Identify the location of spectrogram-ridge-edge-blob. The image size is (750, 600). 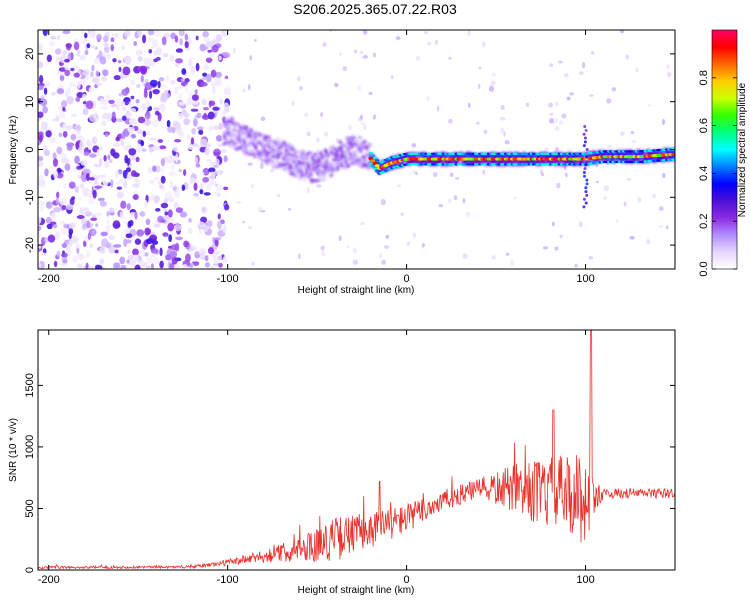
(377, 171).